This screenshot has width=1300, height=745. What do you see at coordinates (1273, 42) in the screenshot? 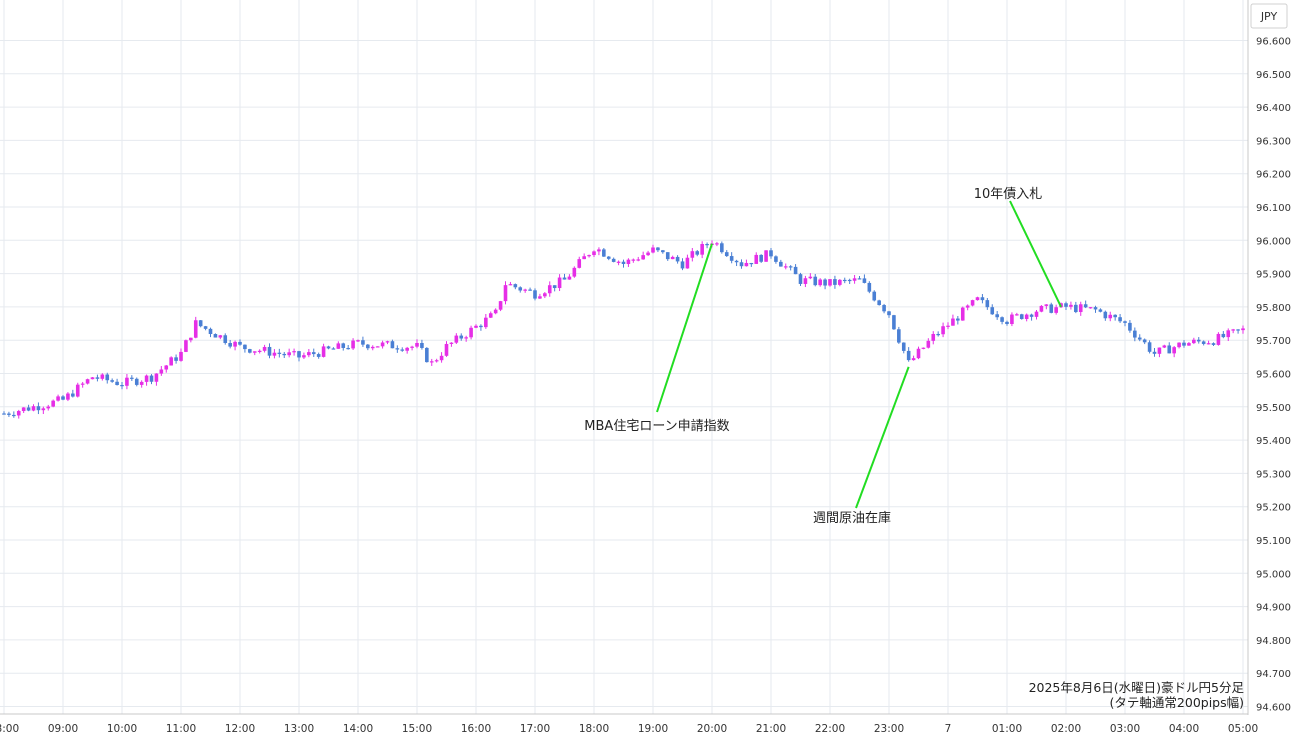
I see `y-tick-label: 96.600` at bounding box center [1273, 42].